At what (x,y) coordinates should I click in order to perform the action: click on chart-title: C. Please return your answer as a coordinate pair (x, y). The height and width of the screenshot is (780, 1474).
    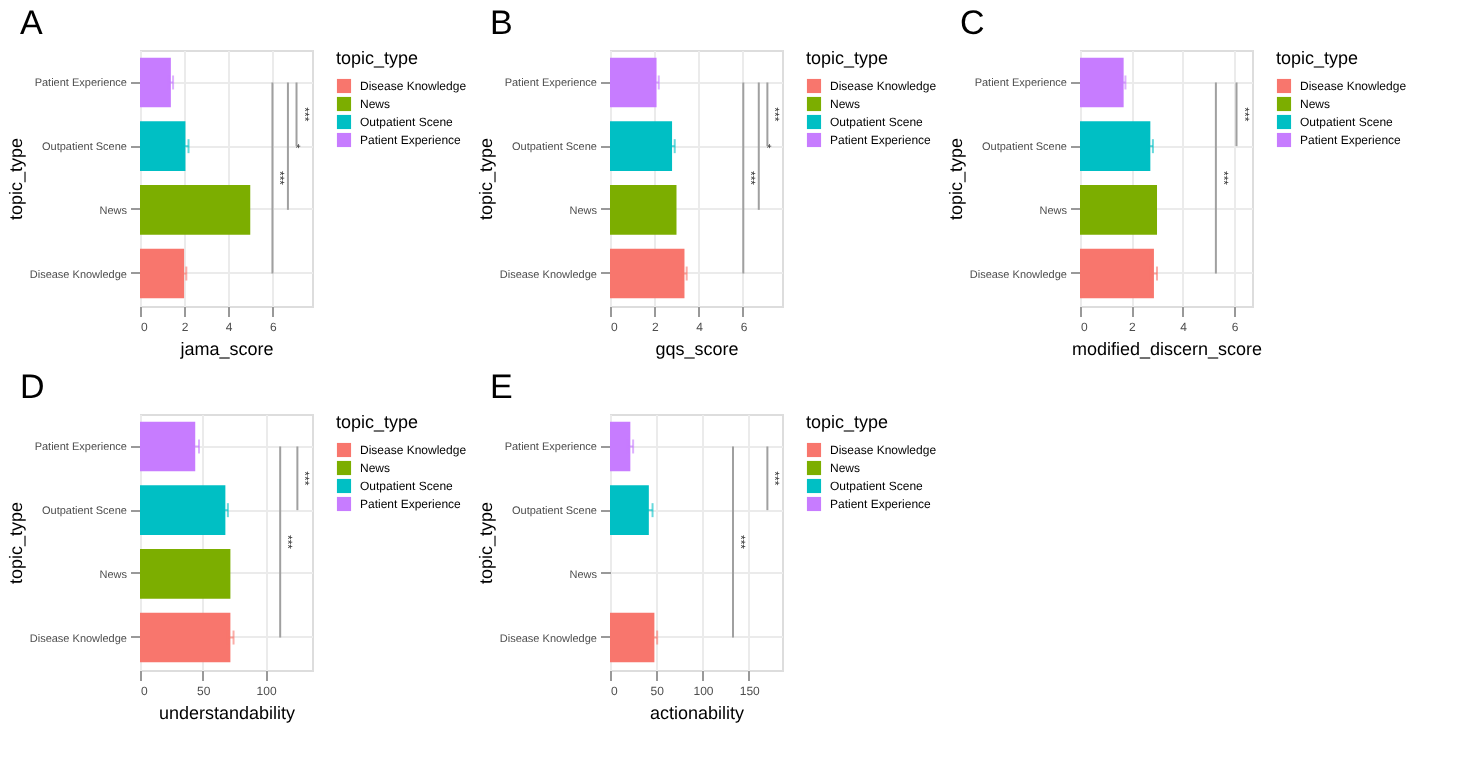
    Looking at the image, I should click on (972, 23).